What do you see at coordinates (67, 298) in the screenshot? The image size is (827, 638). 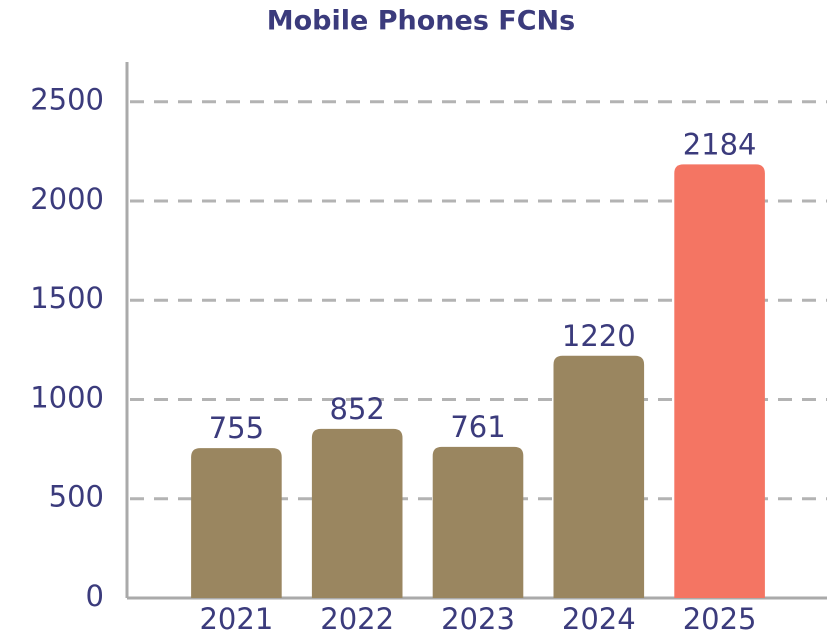 I see `y-tick-label: 1500` at bounding box center [67, 298].